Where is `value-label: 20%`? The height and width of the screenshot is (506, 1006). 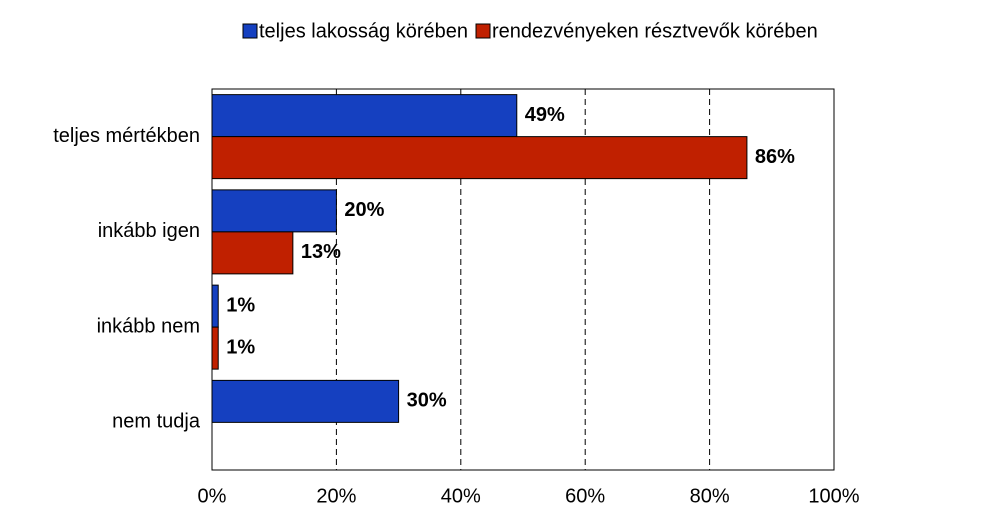 value-label: 20% is located at coordinates (364, 210).